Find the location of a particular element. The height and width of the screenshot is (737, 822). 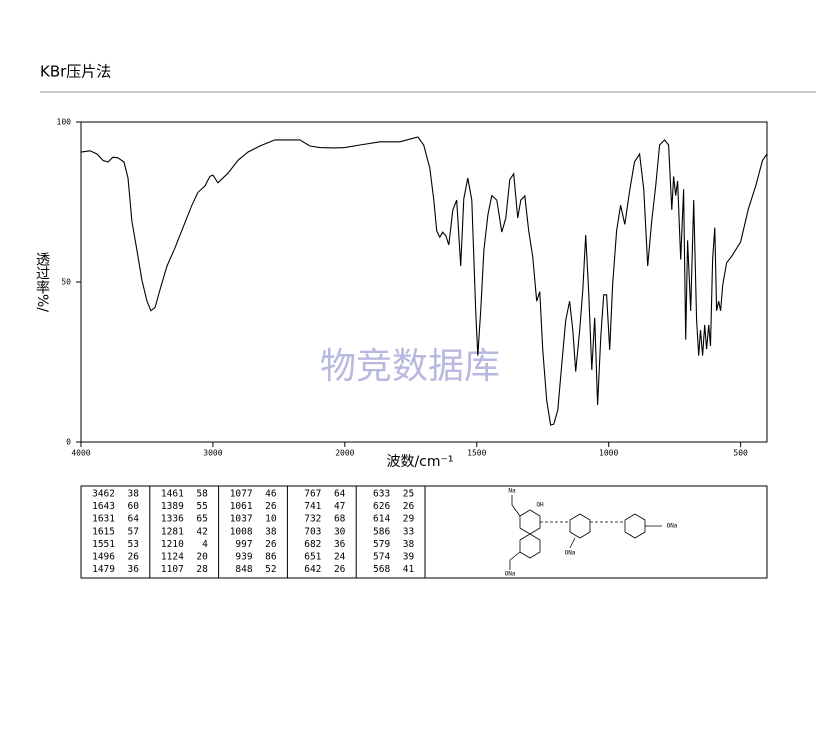

peak-transmittance: 39 is located at coordinates (409, 557).